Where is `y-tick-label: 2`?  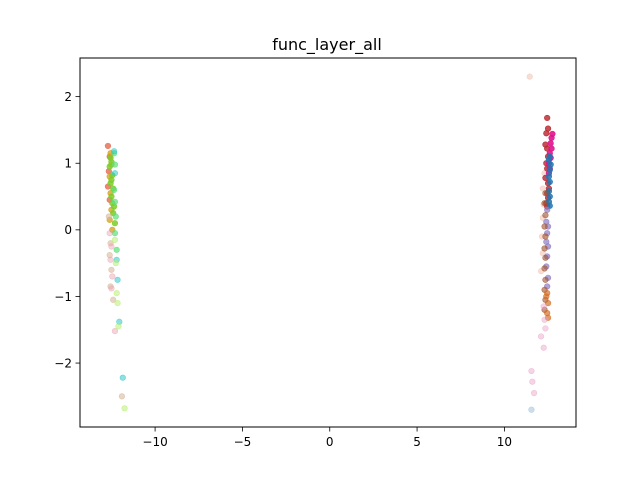 y-tick-label: 2 is located at coordinates (68, 97).